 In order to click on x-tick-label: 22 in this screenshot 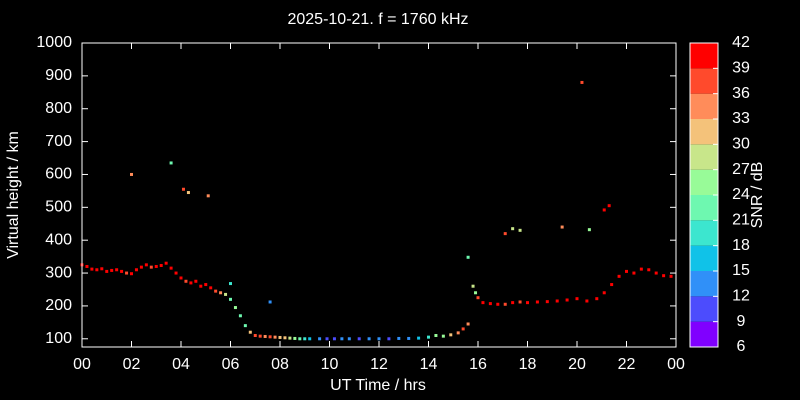, I will do `click(627, 364)`.